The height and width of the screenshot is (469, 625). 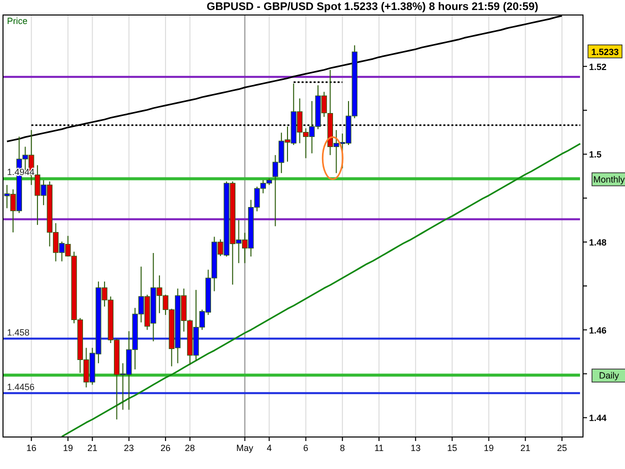 What do you see at coordinates (18, 333) in the screenshot?
I see `ref-line-label: 1.458` at bounding box center [18, 333].